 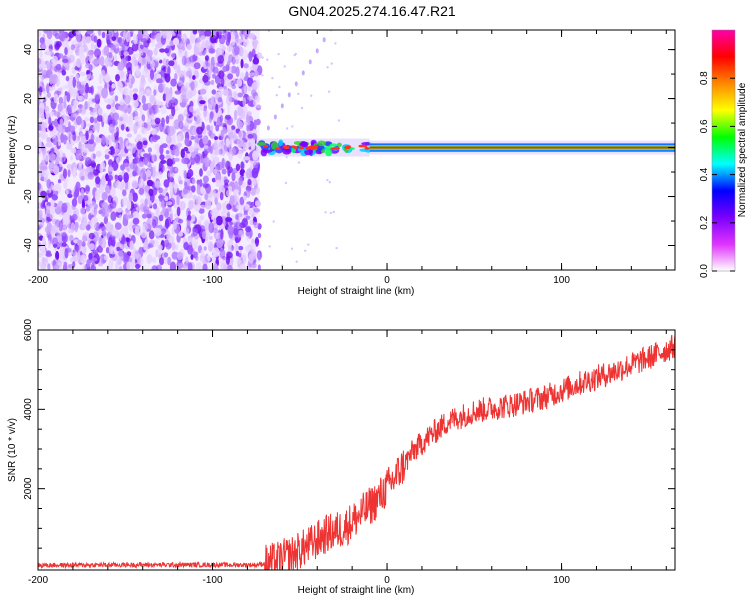 What do you see at coordinates (287, 147) in the screenshot?
I see `band-core-blob` at bounding box center [287, 147].